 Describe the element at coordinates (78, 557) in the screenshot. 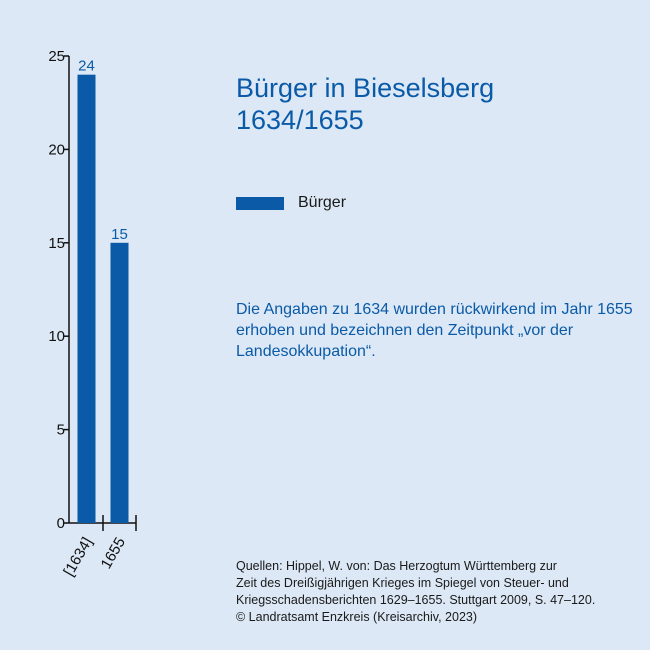

I see `x-category-label-0: [1634]` at that location.